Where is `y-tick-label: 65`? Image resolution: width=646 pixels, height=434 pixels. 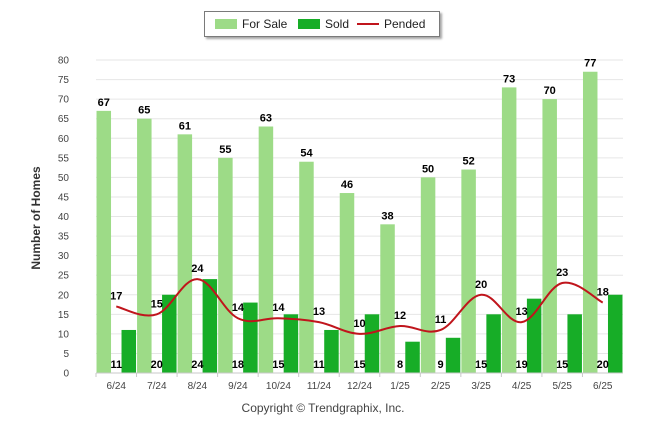 y-tick-label: 65 is located at coordinates (64, 119).